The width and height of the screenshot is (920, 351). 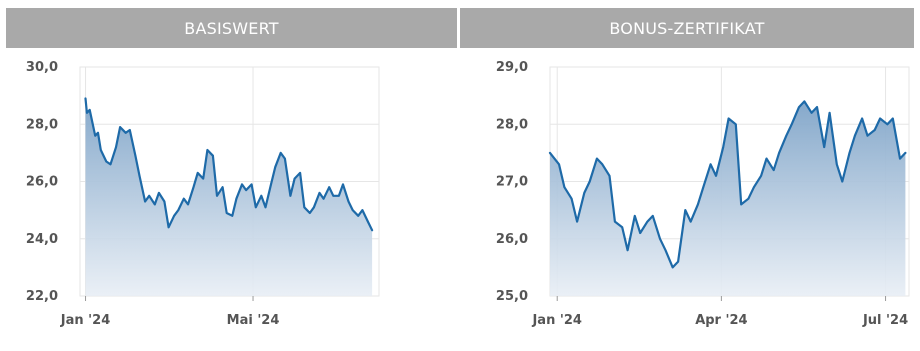 What do you see at coordinates (42, 239) in the screenshot?
I see `y-tick-label-basiswert: 24,0` at bounding box center [42, 239].